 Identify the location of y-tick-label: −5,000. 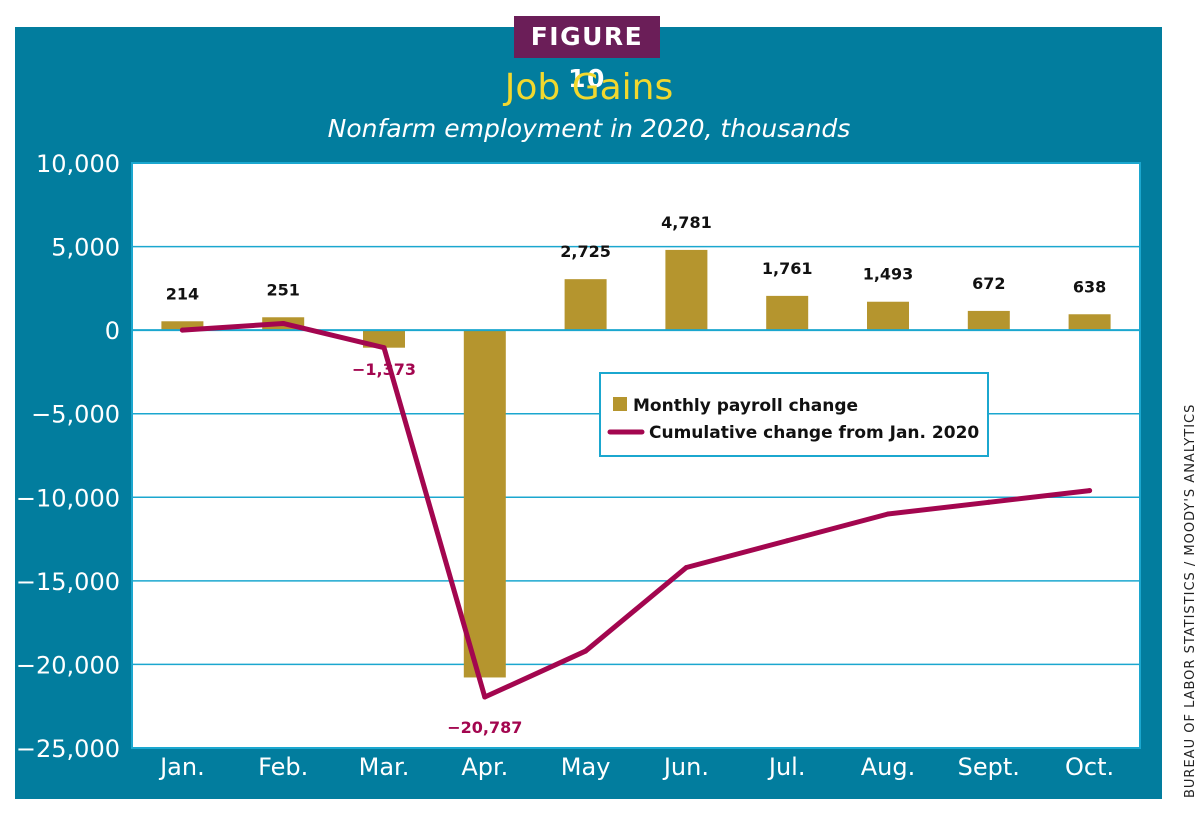
(75, 415).